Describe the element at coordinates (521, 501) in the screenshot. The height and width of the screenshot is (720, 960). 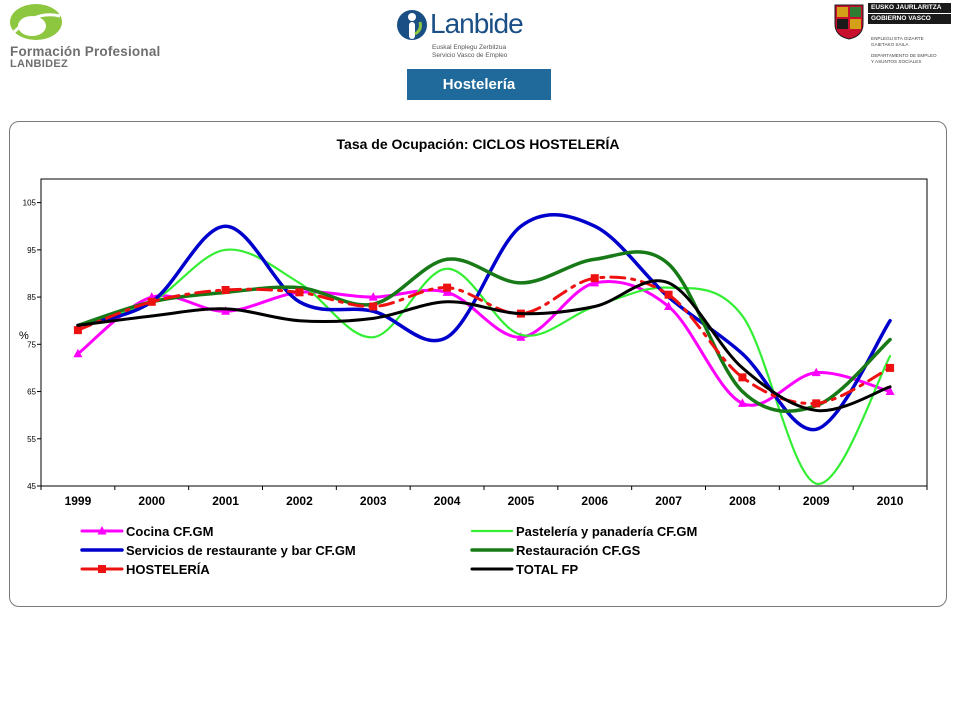
I see `x-tick-label: 2005` at that location.